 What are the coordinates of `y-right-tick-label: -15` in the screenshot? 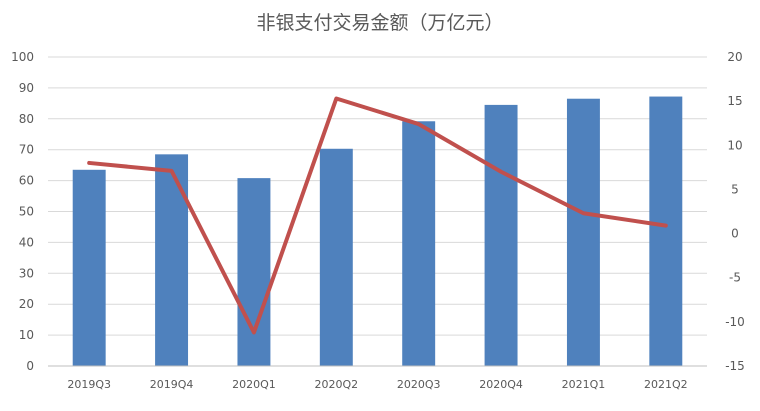 It's located at (735, 366).